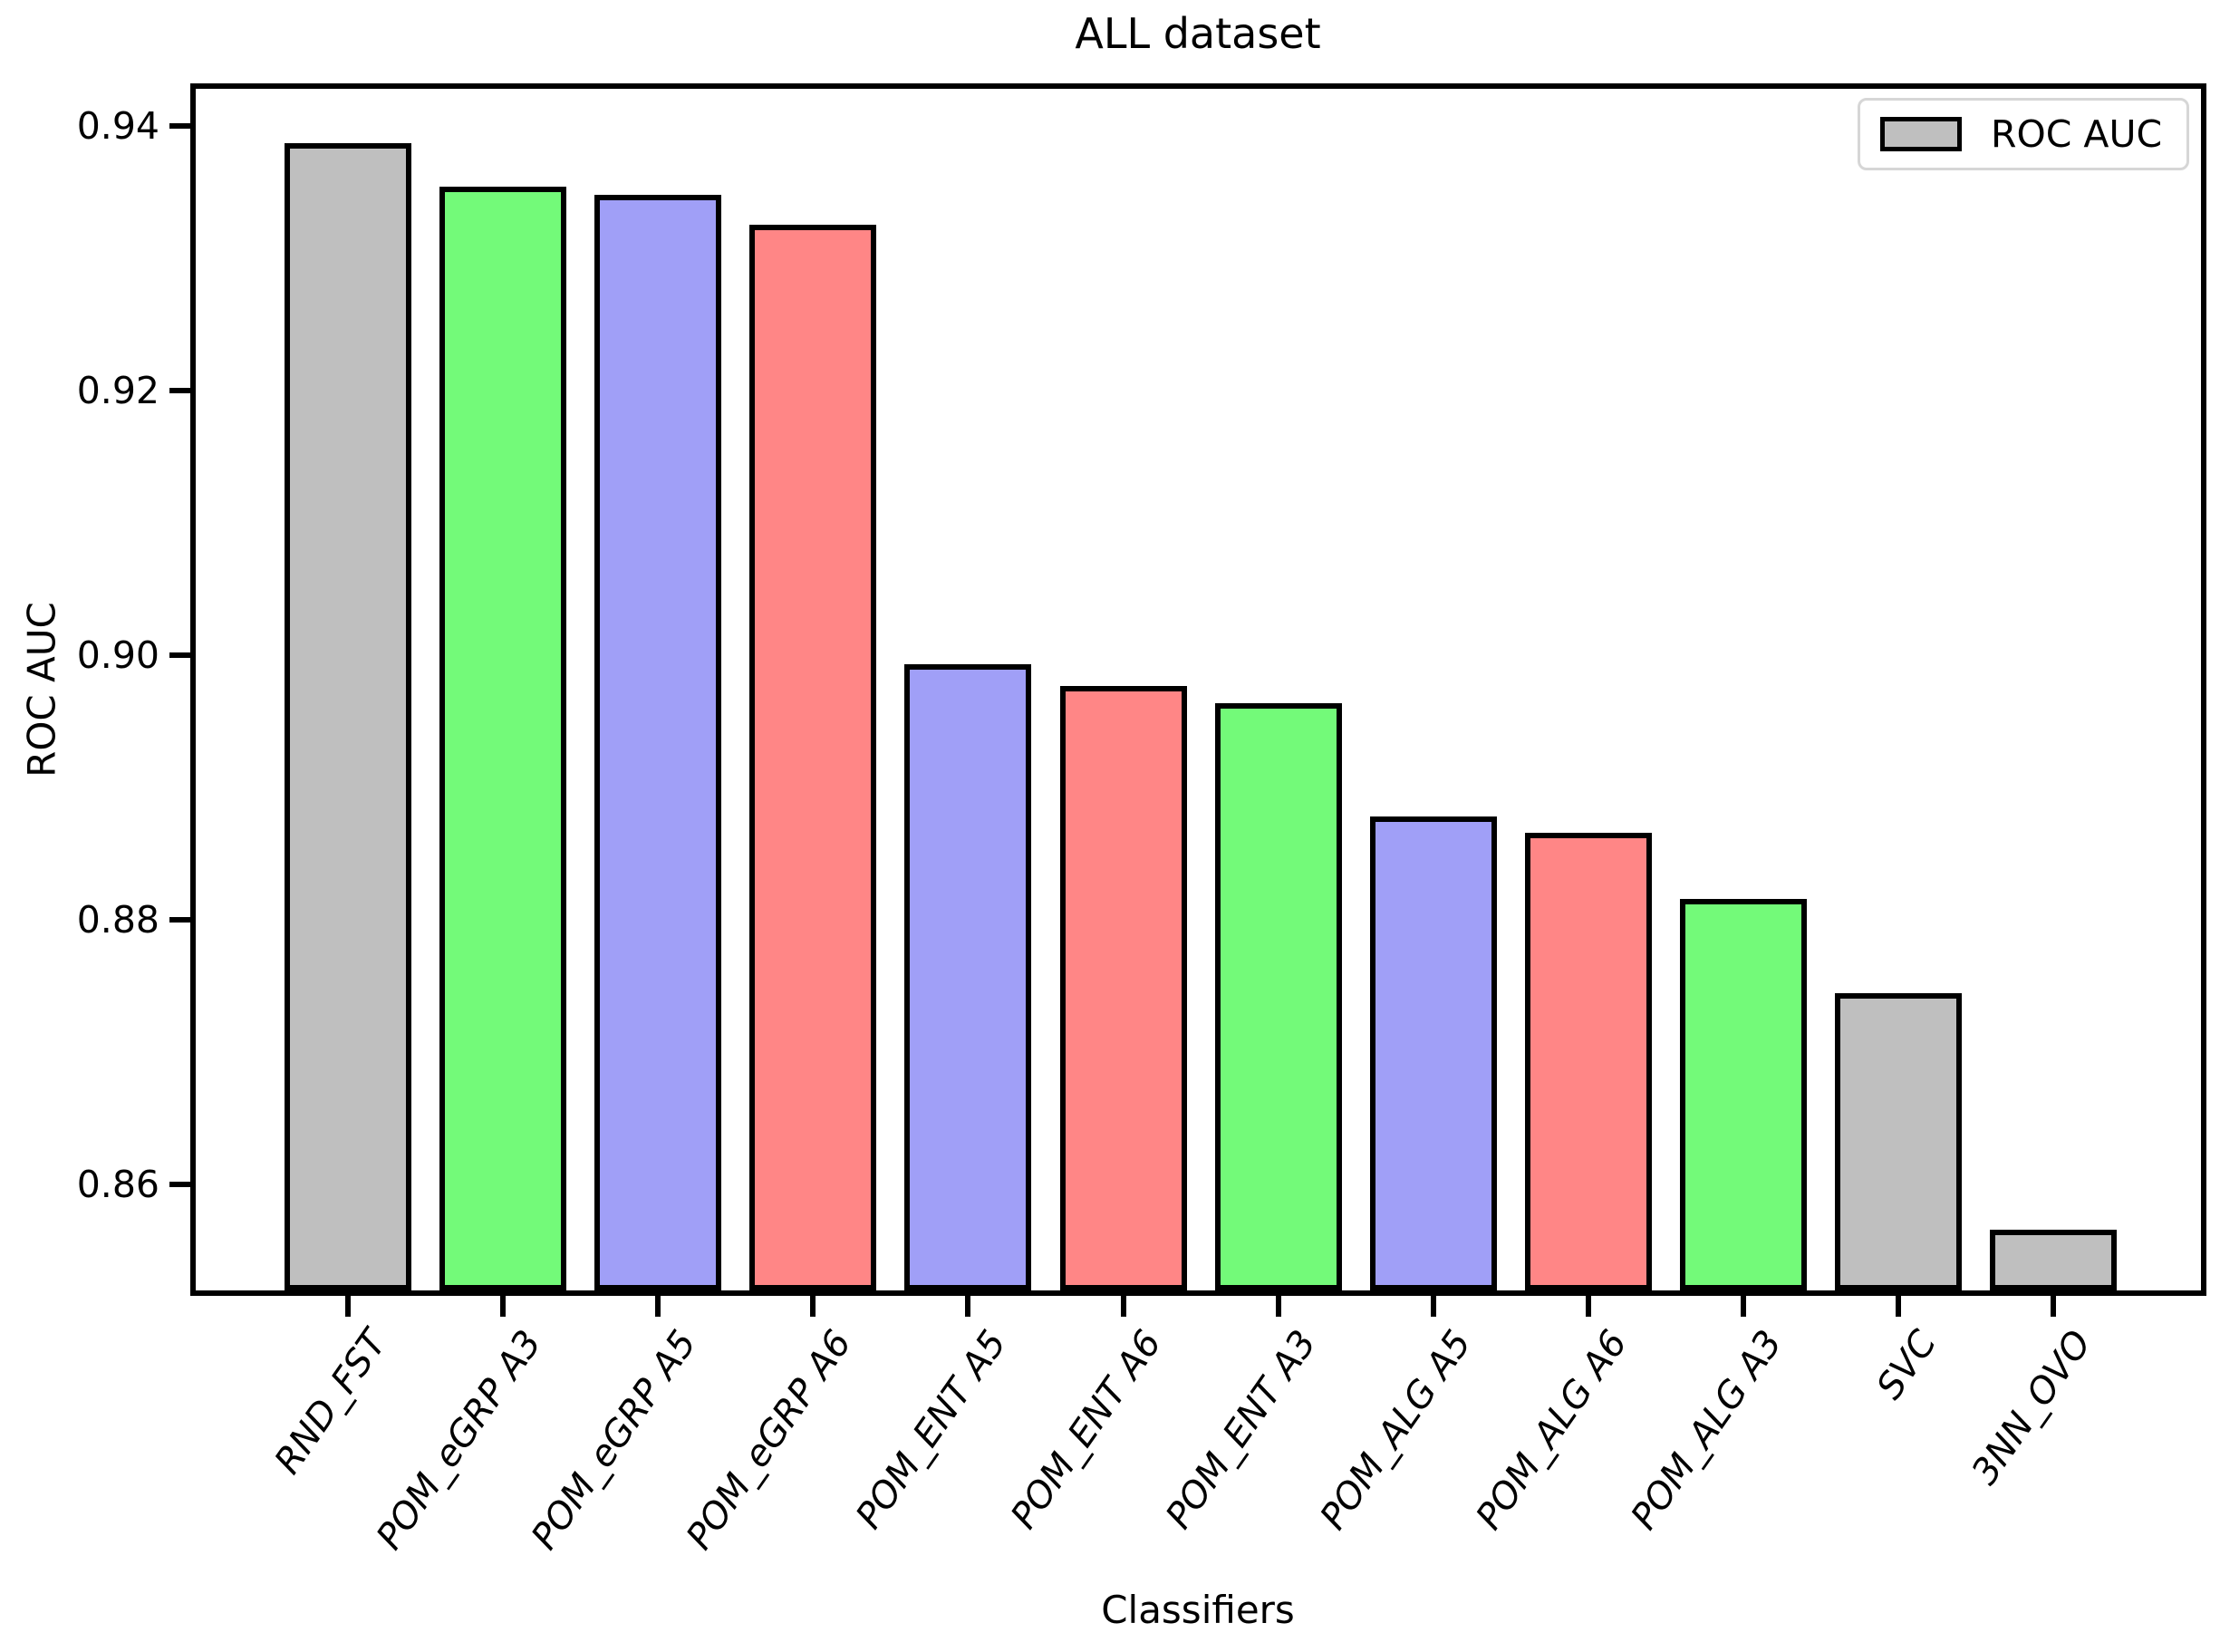  Describe the element at coordinates (769, 1440) in the screenshot. I see `x-tick-label: POM_eGRP A6` at that location.